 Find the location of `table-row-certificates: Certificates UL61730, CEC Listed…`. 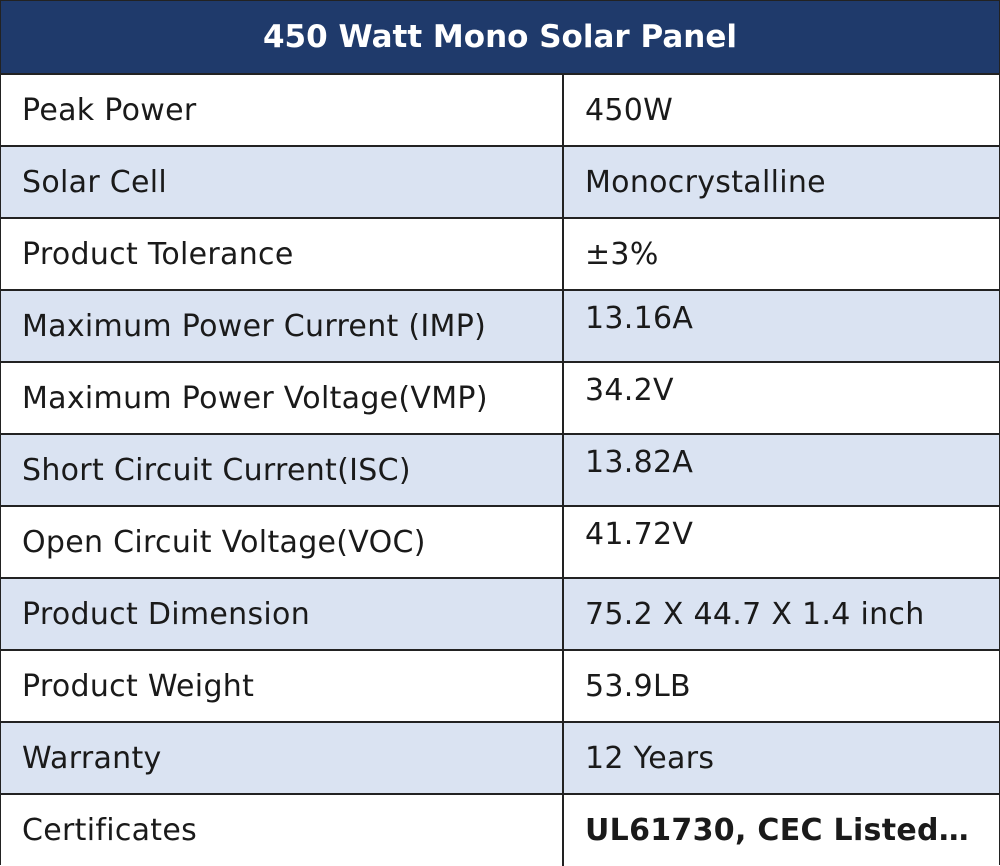

table-row-certificates: Certificates UL61730, CEC Listed… is located at coordinates (500, 830).